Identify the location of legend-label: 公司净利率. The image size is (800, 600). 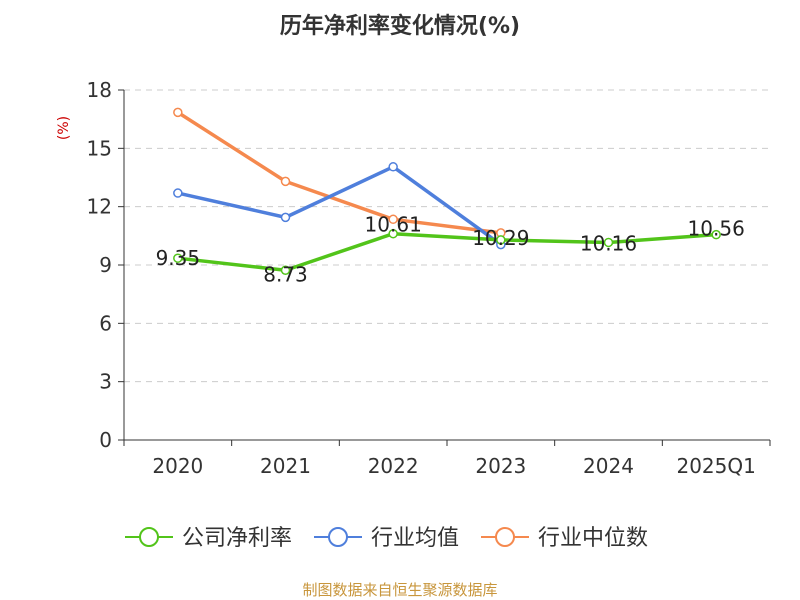
(237, 538).